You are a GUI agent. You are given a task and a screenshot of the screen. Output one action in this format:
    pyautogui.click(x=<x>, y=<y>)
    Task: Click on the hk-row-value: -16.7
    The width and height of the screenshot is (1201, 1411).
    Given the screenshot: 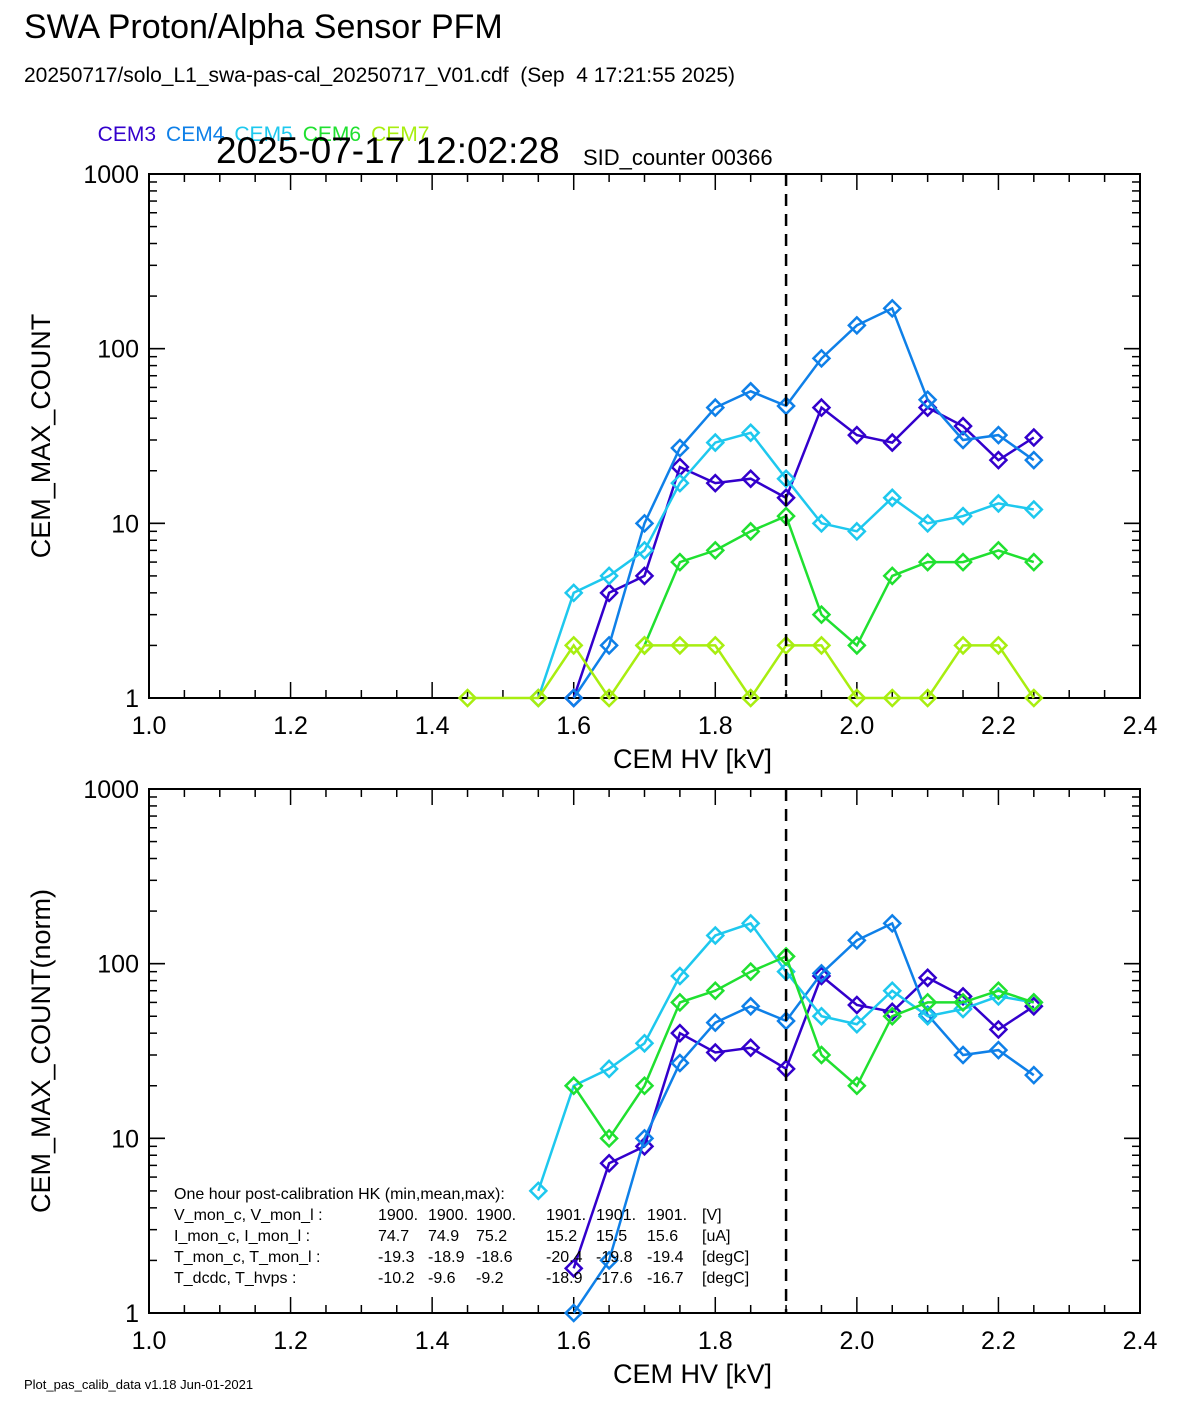 What is the action you would take?
    pyautogui.click(x=665, y=1278)
    